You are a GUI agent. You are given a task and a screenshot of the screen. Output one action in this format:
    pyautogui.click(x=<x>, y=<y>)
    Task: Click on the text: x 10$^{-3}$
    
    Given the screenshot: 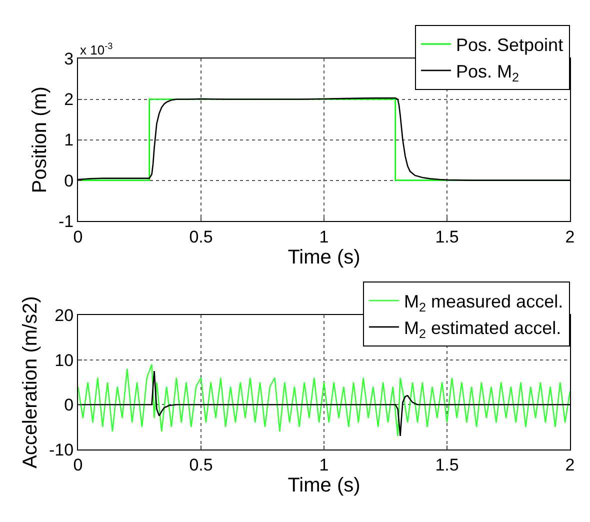 What is the action you would take?
    pyautogui.click(x=96, y=49)
    